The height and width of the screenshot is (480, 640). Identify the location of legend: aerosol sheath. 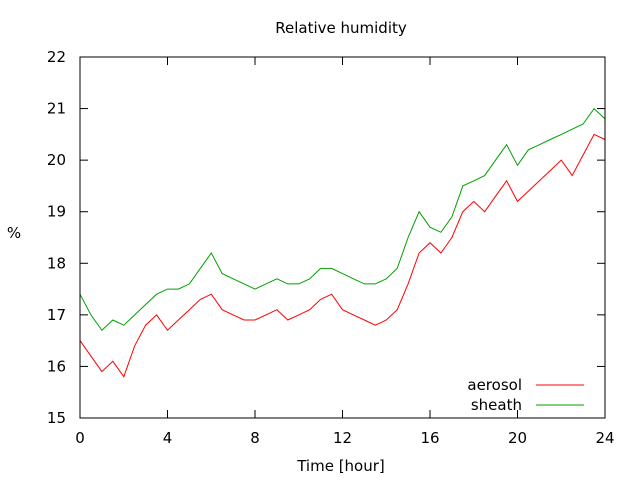
(525, 395).